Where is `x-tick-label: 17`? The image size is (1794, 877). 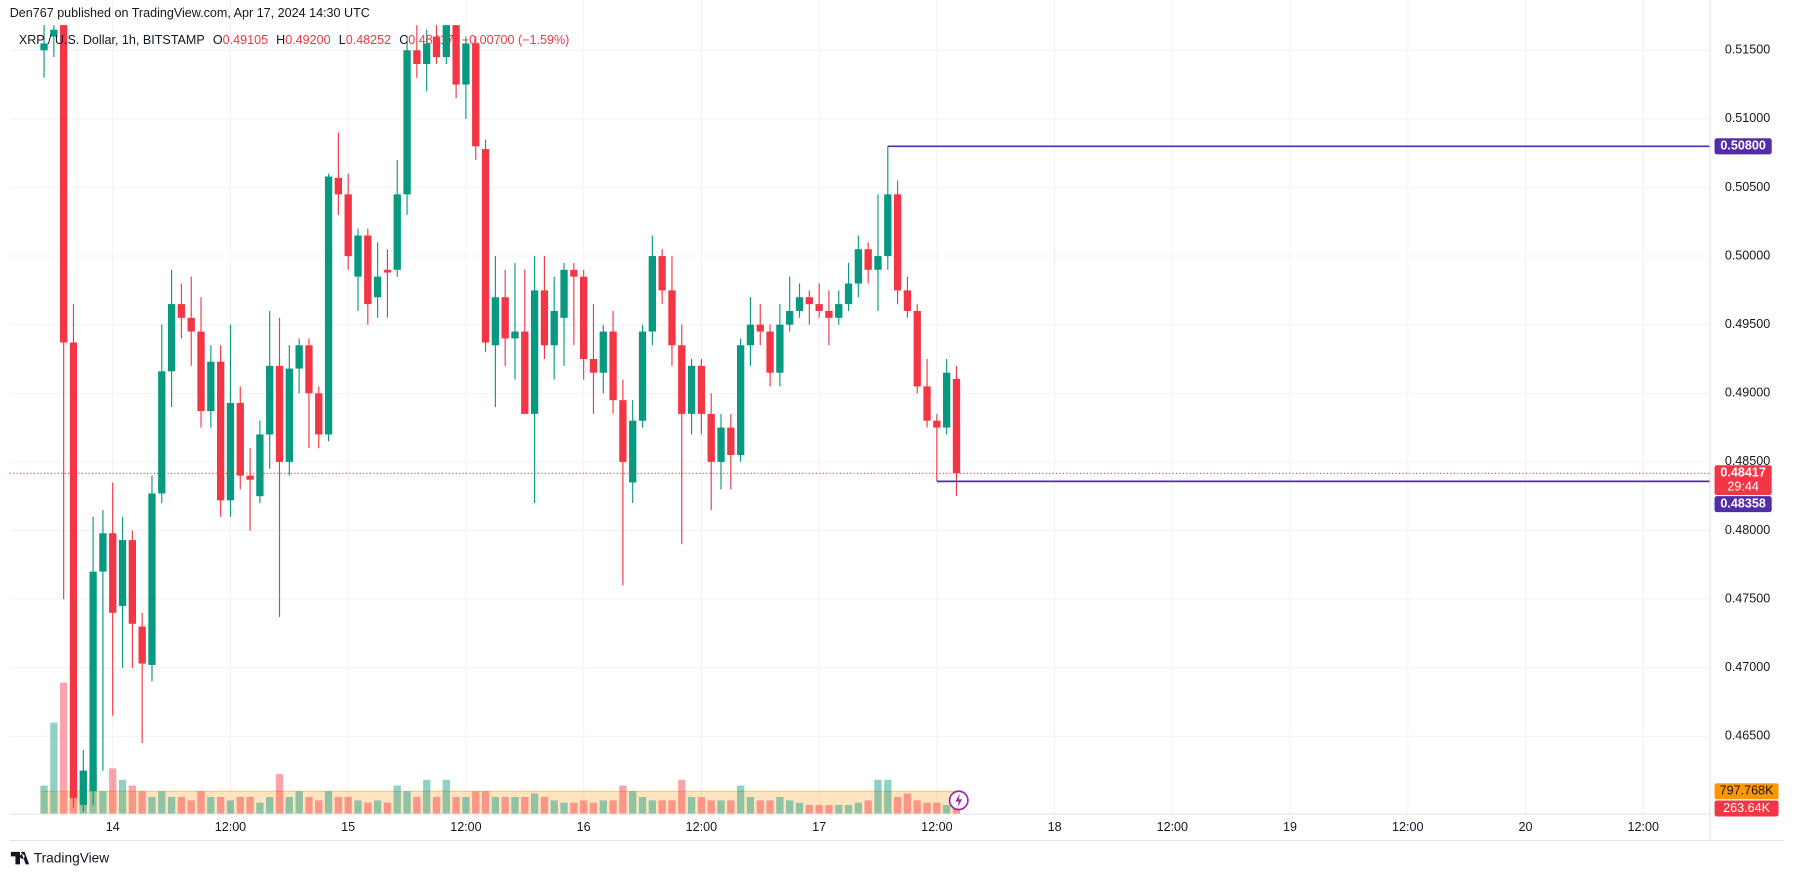 x-tick-label: 17 is located at coordinates (819, 827).